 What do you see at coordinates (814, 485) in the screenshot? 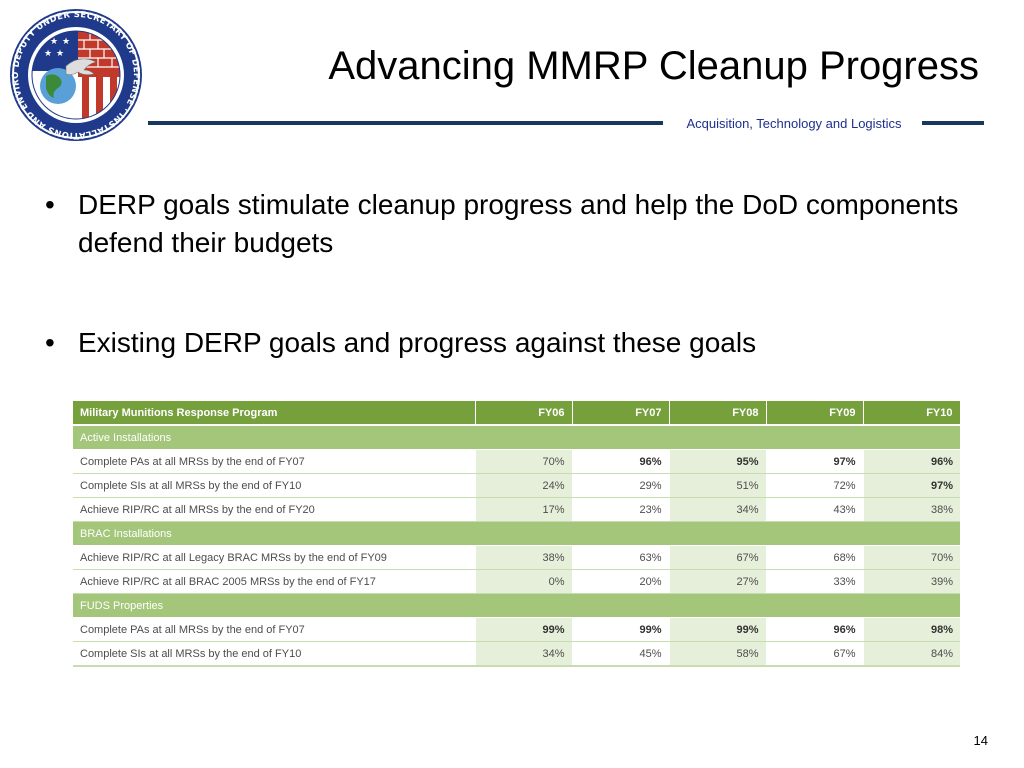
I see `value-cell-fy09: 72%` at bounding box center [814, 485].